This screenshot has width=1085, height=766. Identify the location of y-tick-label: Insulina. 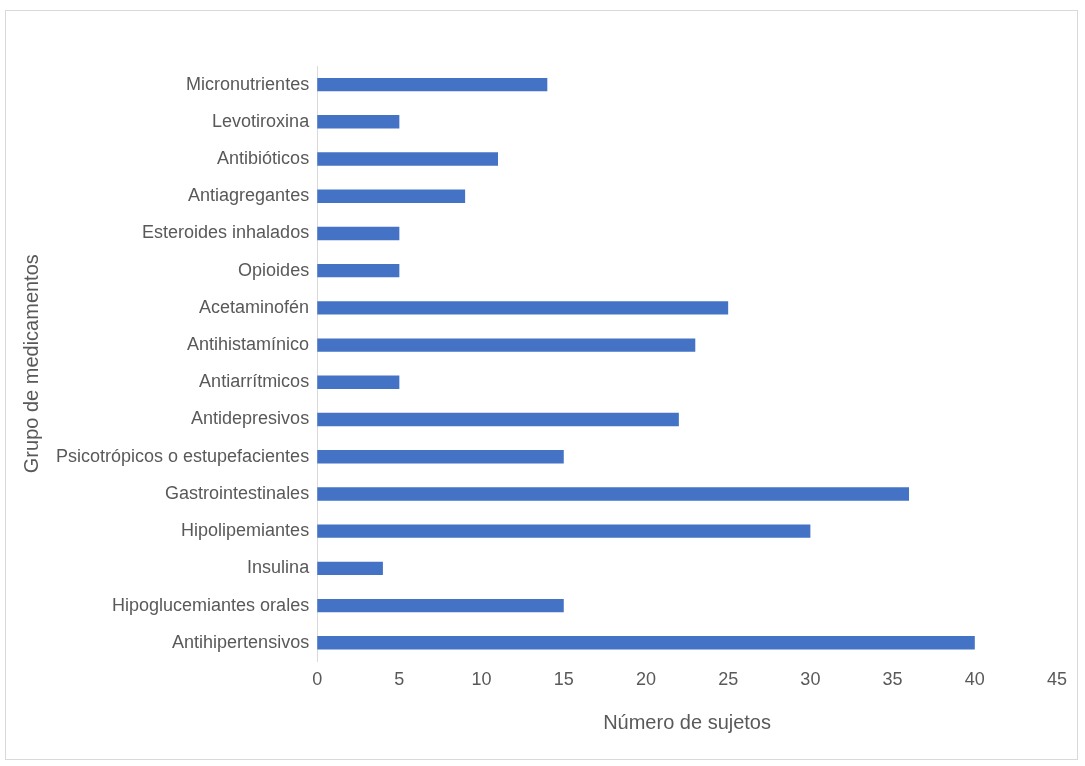
(279, 567).